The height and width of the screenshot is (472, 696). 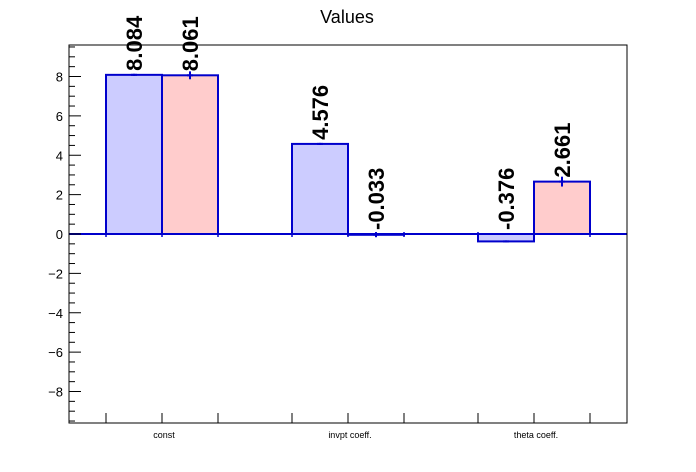 What do you see at coordinates (55, 352) in the screenshot?
I see `y-tick-label: −6` at bounding box center [55, 352].